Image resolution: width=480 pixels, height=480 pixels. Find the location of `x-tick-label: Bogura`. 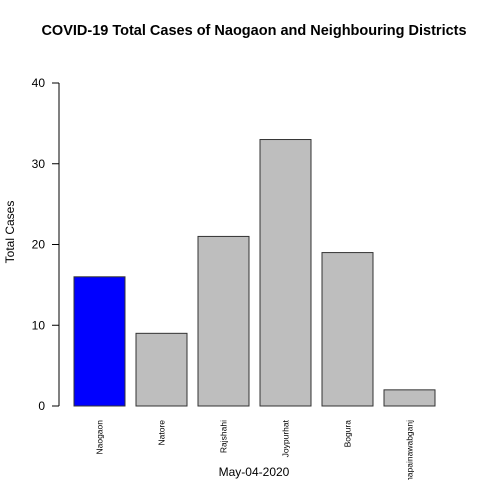

x-tick-label: Bogura is located at coordinates (348, 434).